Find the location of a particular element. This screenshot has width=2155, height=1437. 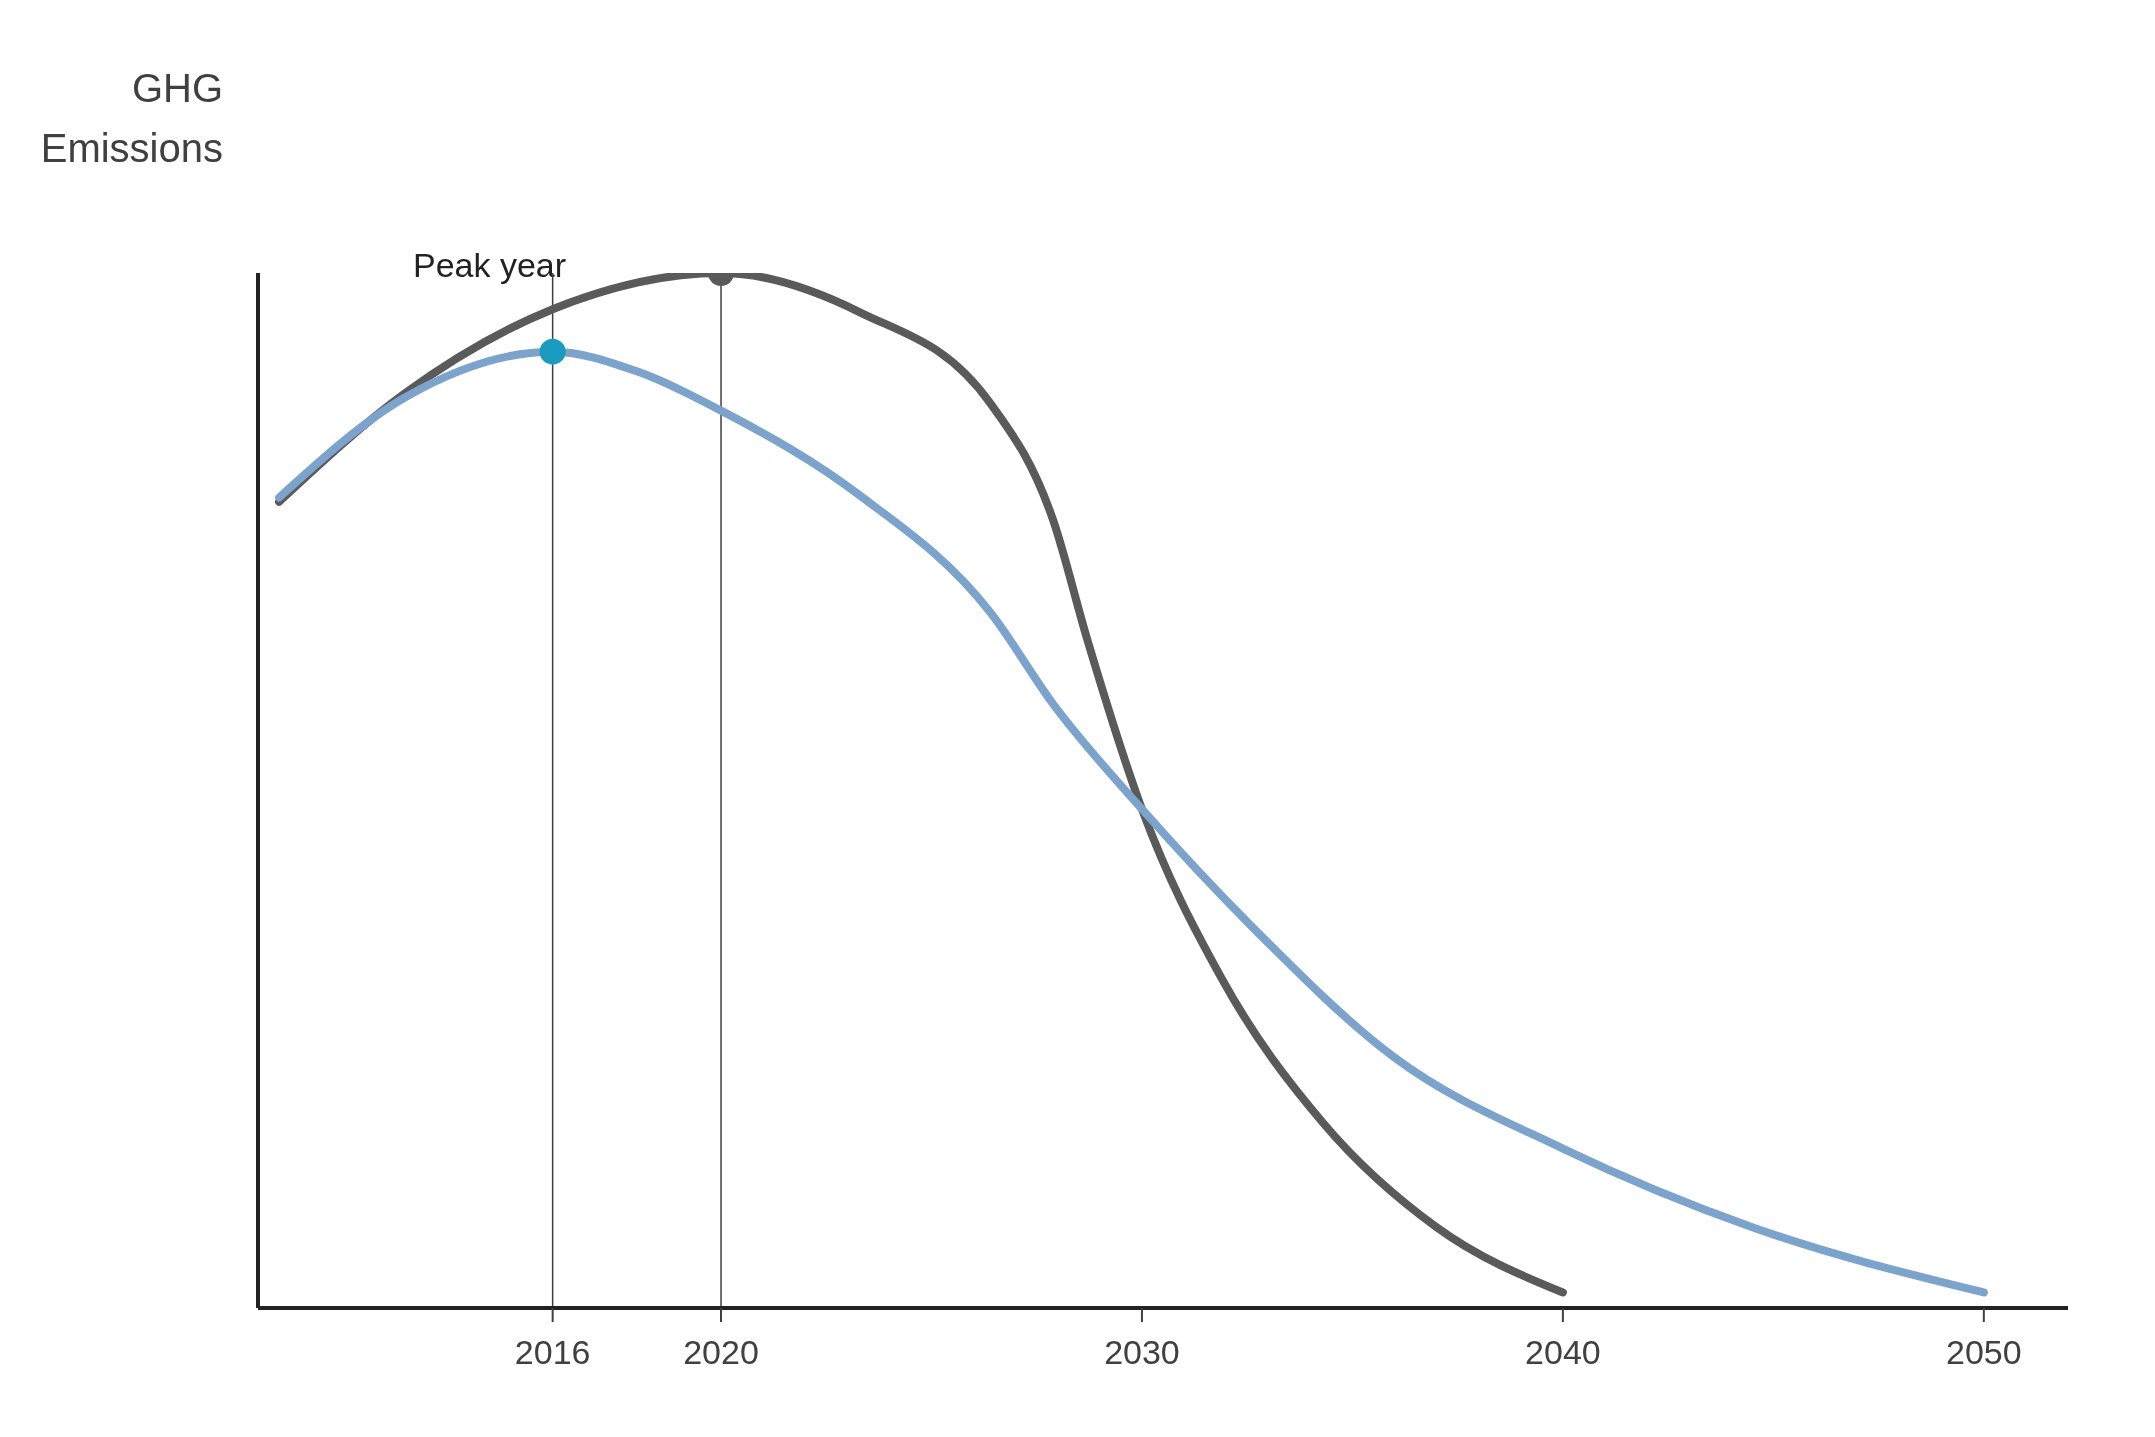

x-tick-label: 2020 is located at coordinates (721, 1352).